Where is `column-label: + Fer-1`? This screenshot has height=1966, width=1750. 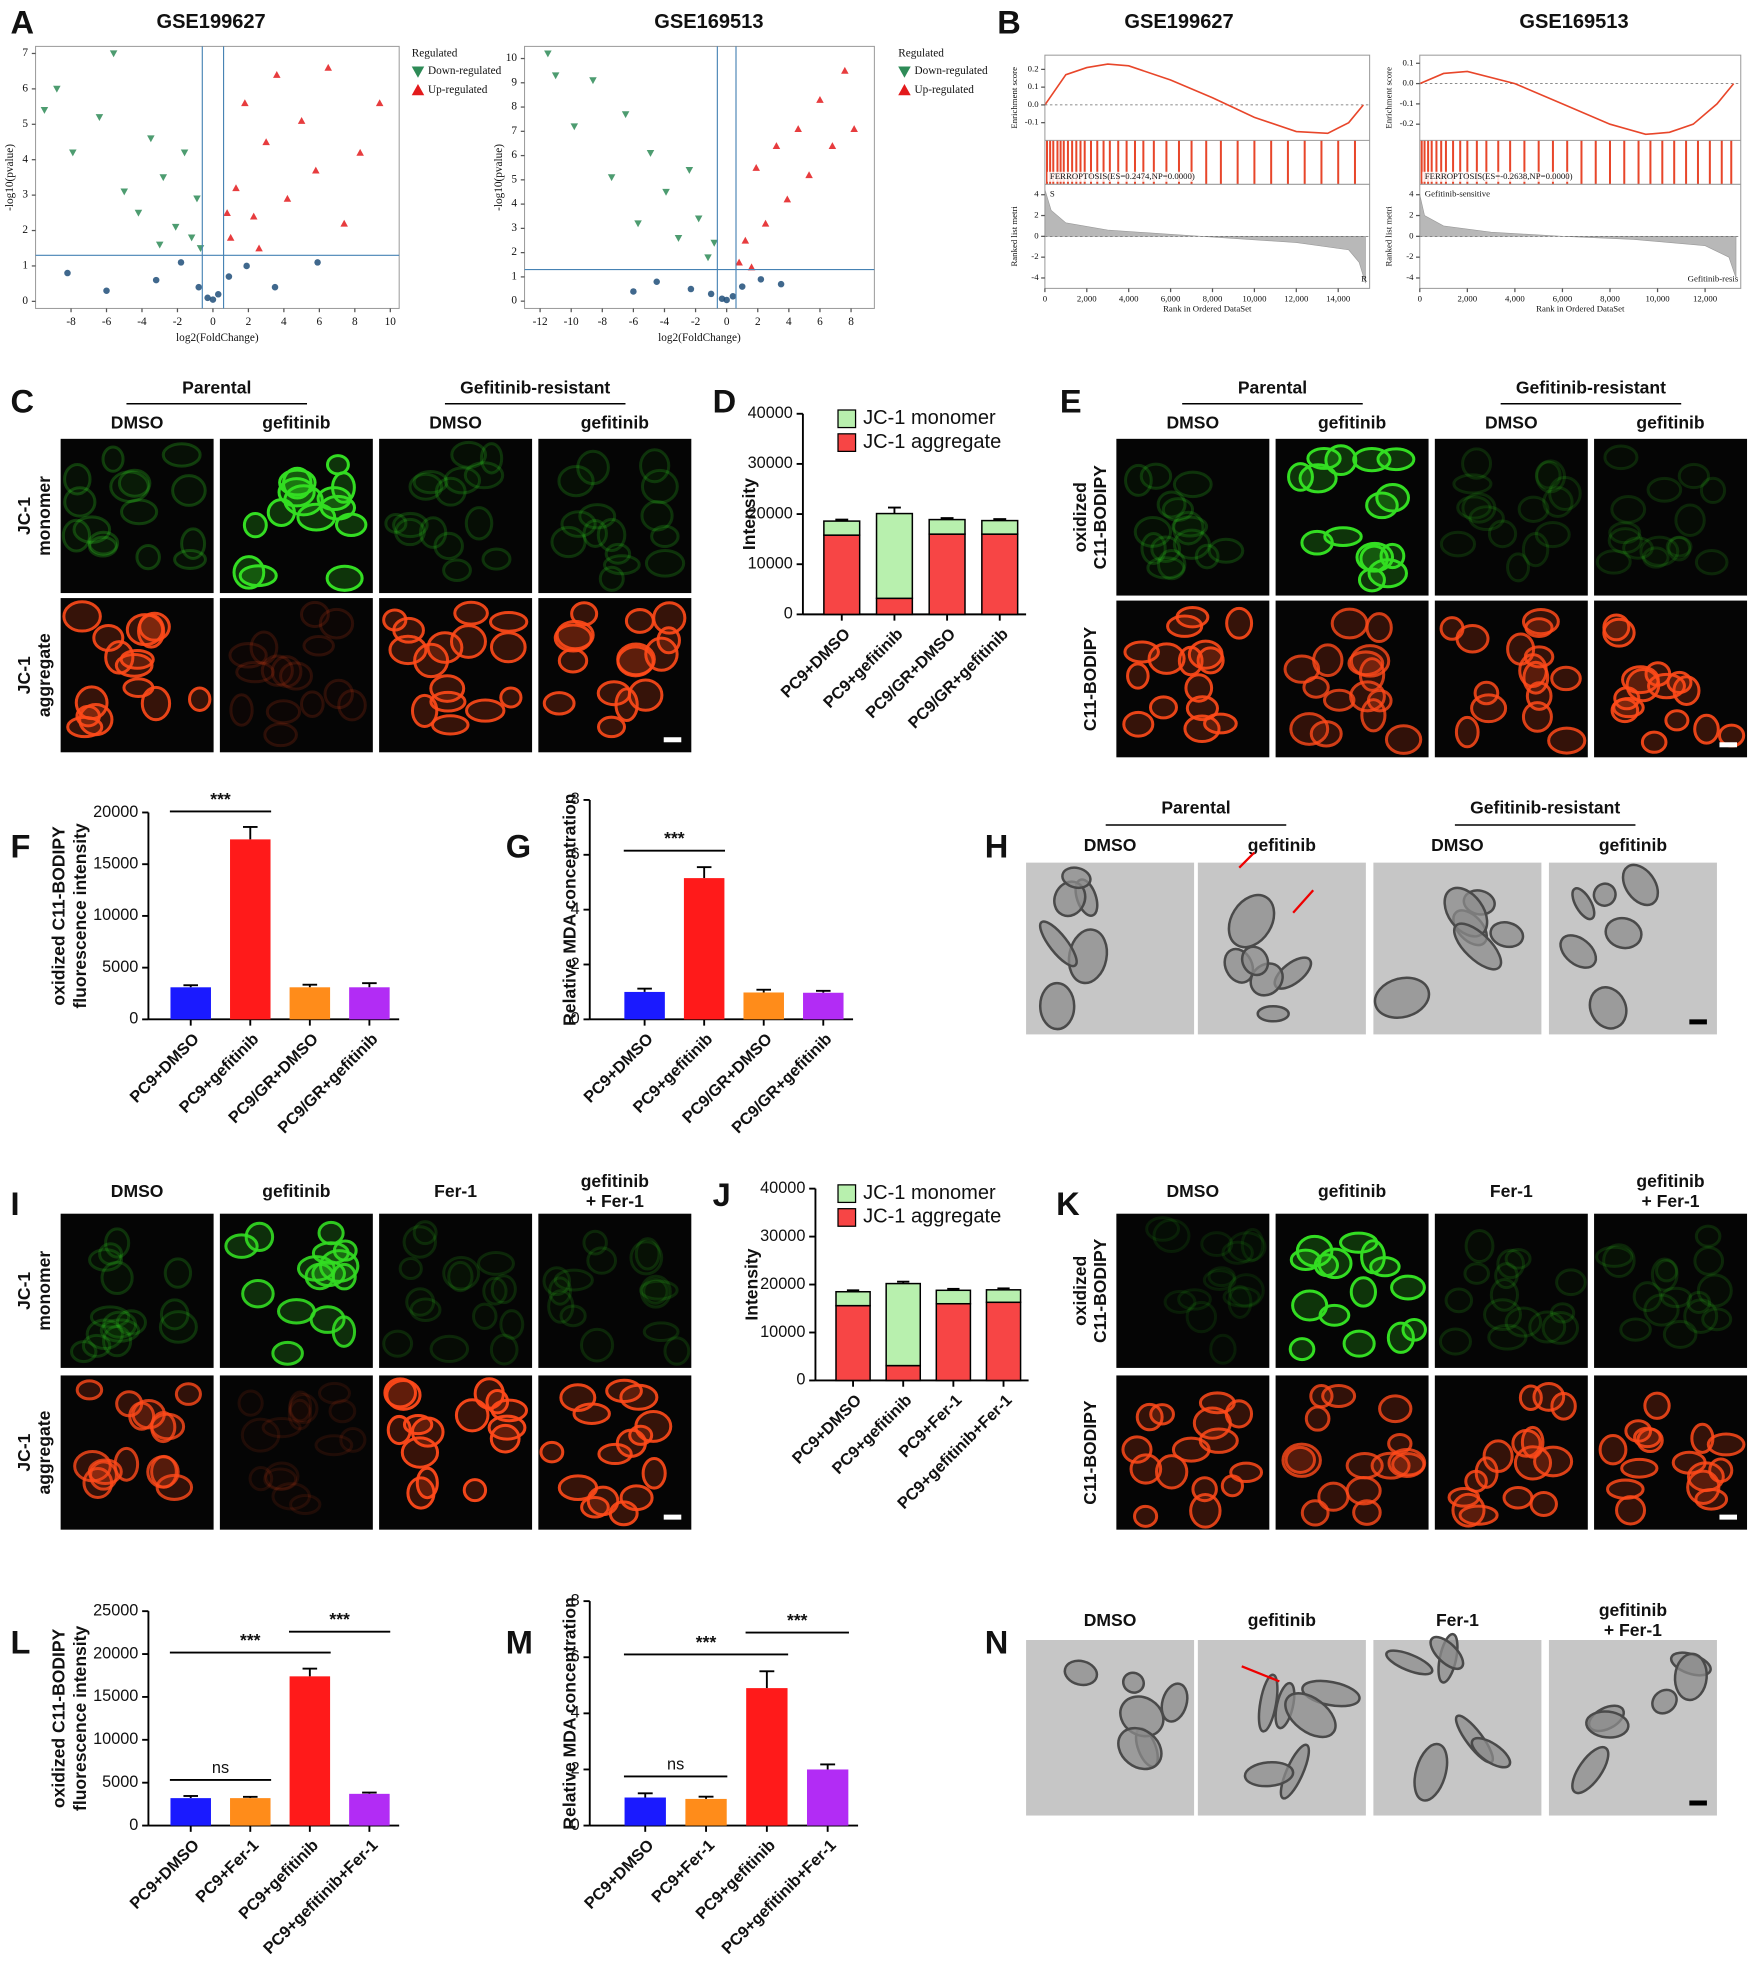 column-label: + Fer-1 is located at coordinates (1671, 1201).